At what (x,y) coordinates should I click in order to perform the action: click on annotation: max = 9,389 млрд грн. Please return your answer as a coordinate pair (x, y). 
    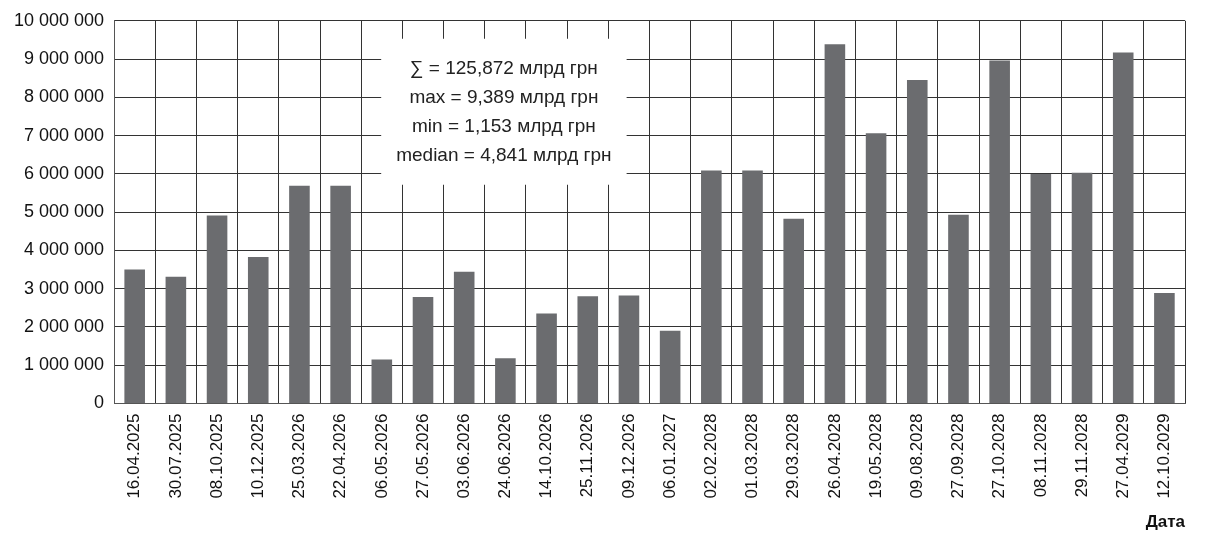
    Looking at the image, I should click on (504, 96).